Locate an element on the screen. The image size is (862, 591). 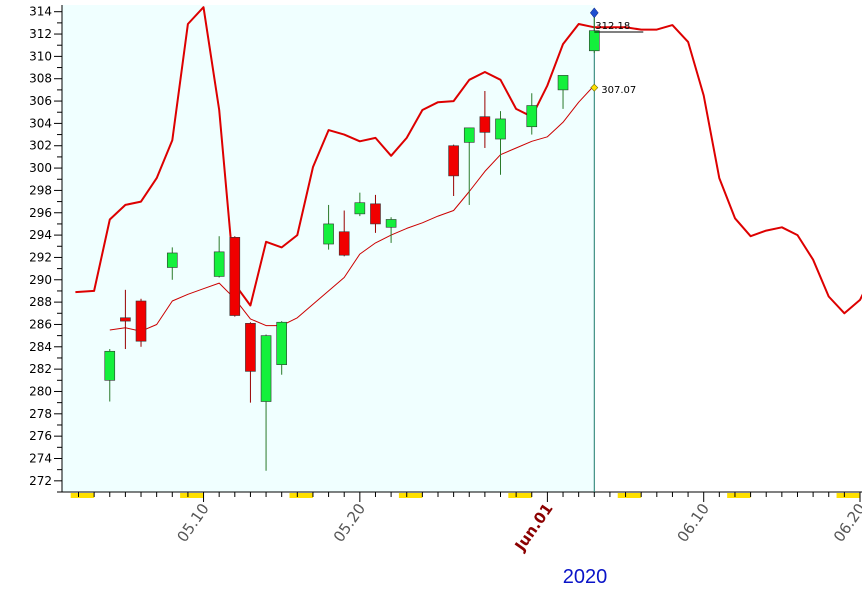
y-tick-label: 300 is located at coordinates (40, 168).